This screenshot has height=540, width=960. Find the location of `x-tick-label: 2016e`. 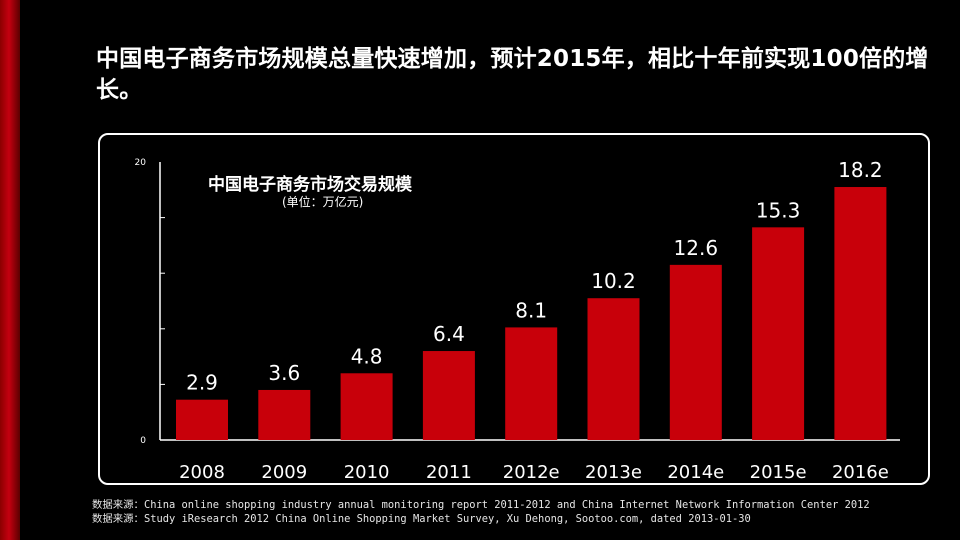

x-tick-label: 2016e is located at coordinates (860, 472).